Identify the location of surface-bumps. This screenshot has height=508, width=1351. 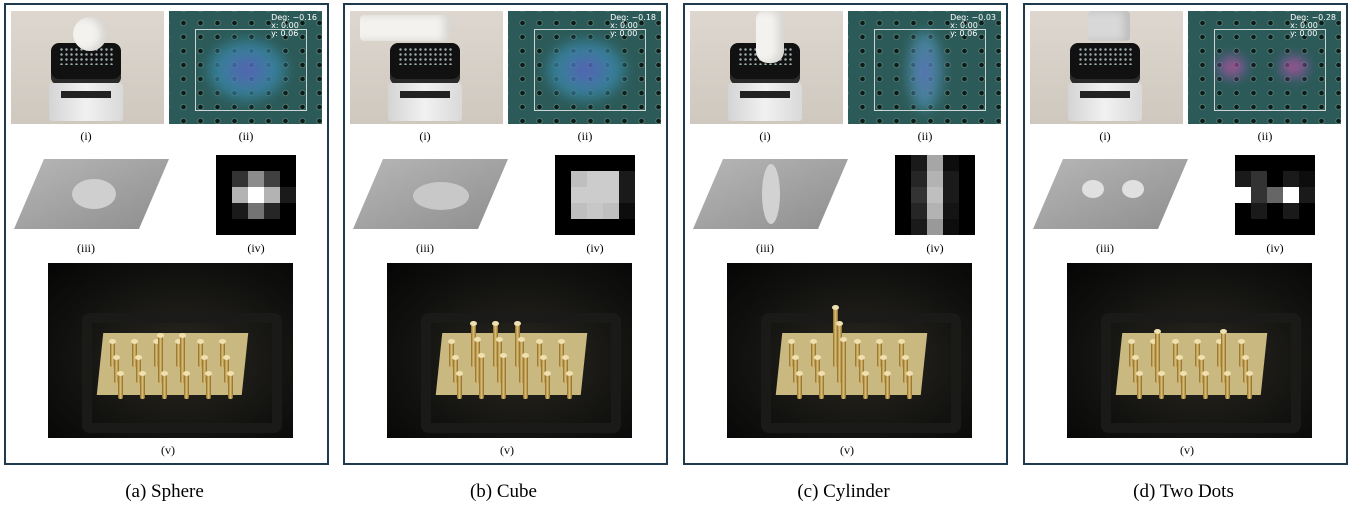
(771, 194).